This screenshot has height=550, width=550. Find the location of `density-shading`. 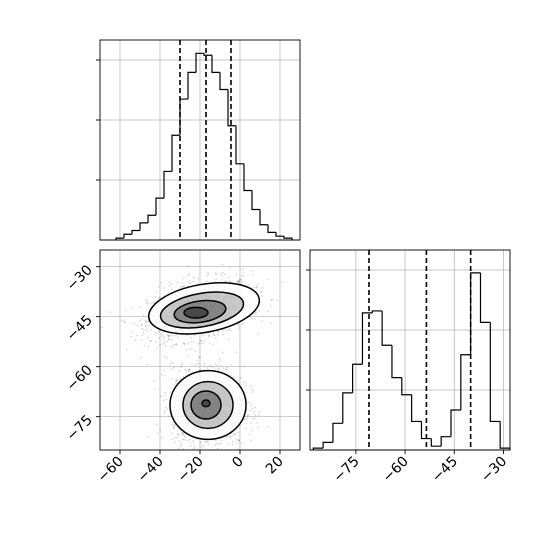

density-shading is located at coordinates (204, 361).